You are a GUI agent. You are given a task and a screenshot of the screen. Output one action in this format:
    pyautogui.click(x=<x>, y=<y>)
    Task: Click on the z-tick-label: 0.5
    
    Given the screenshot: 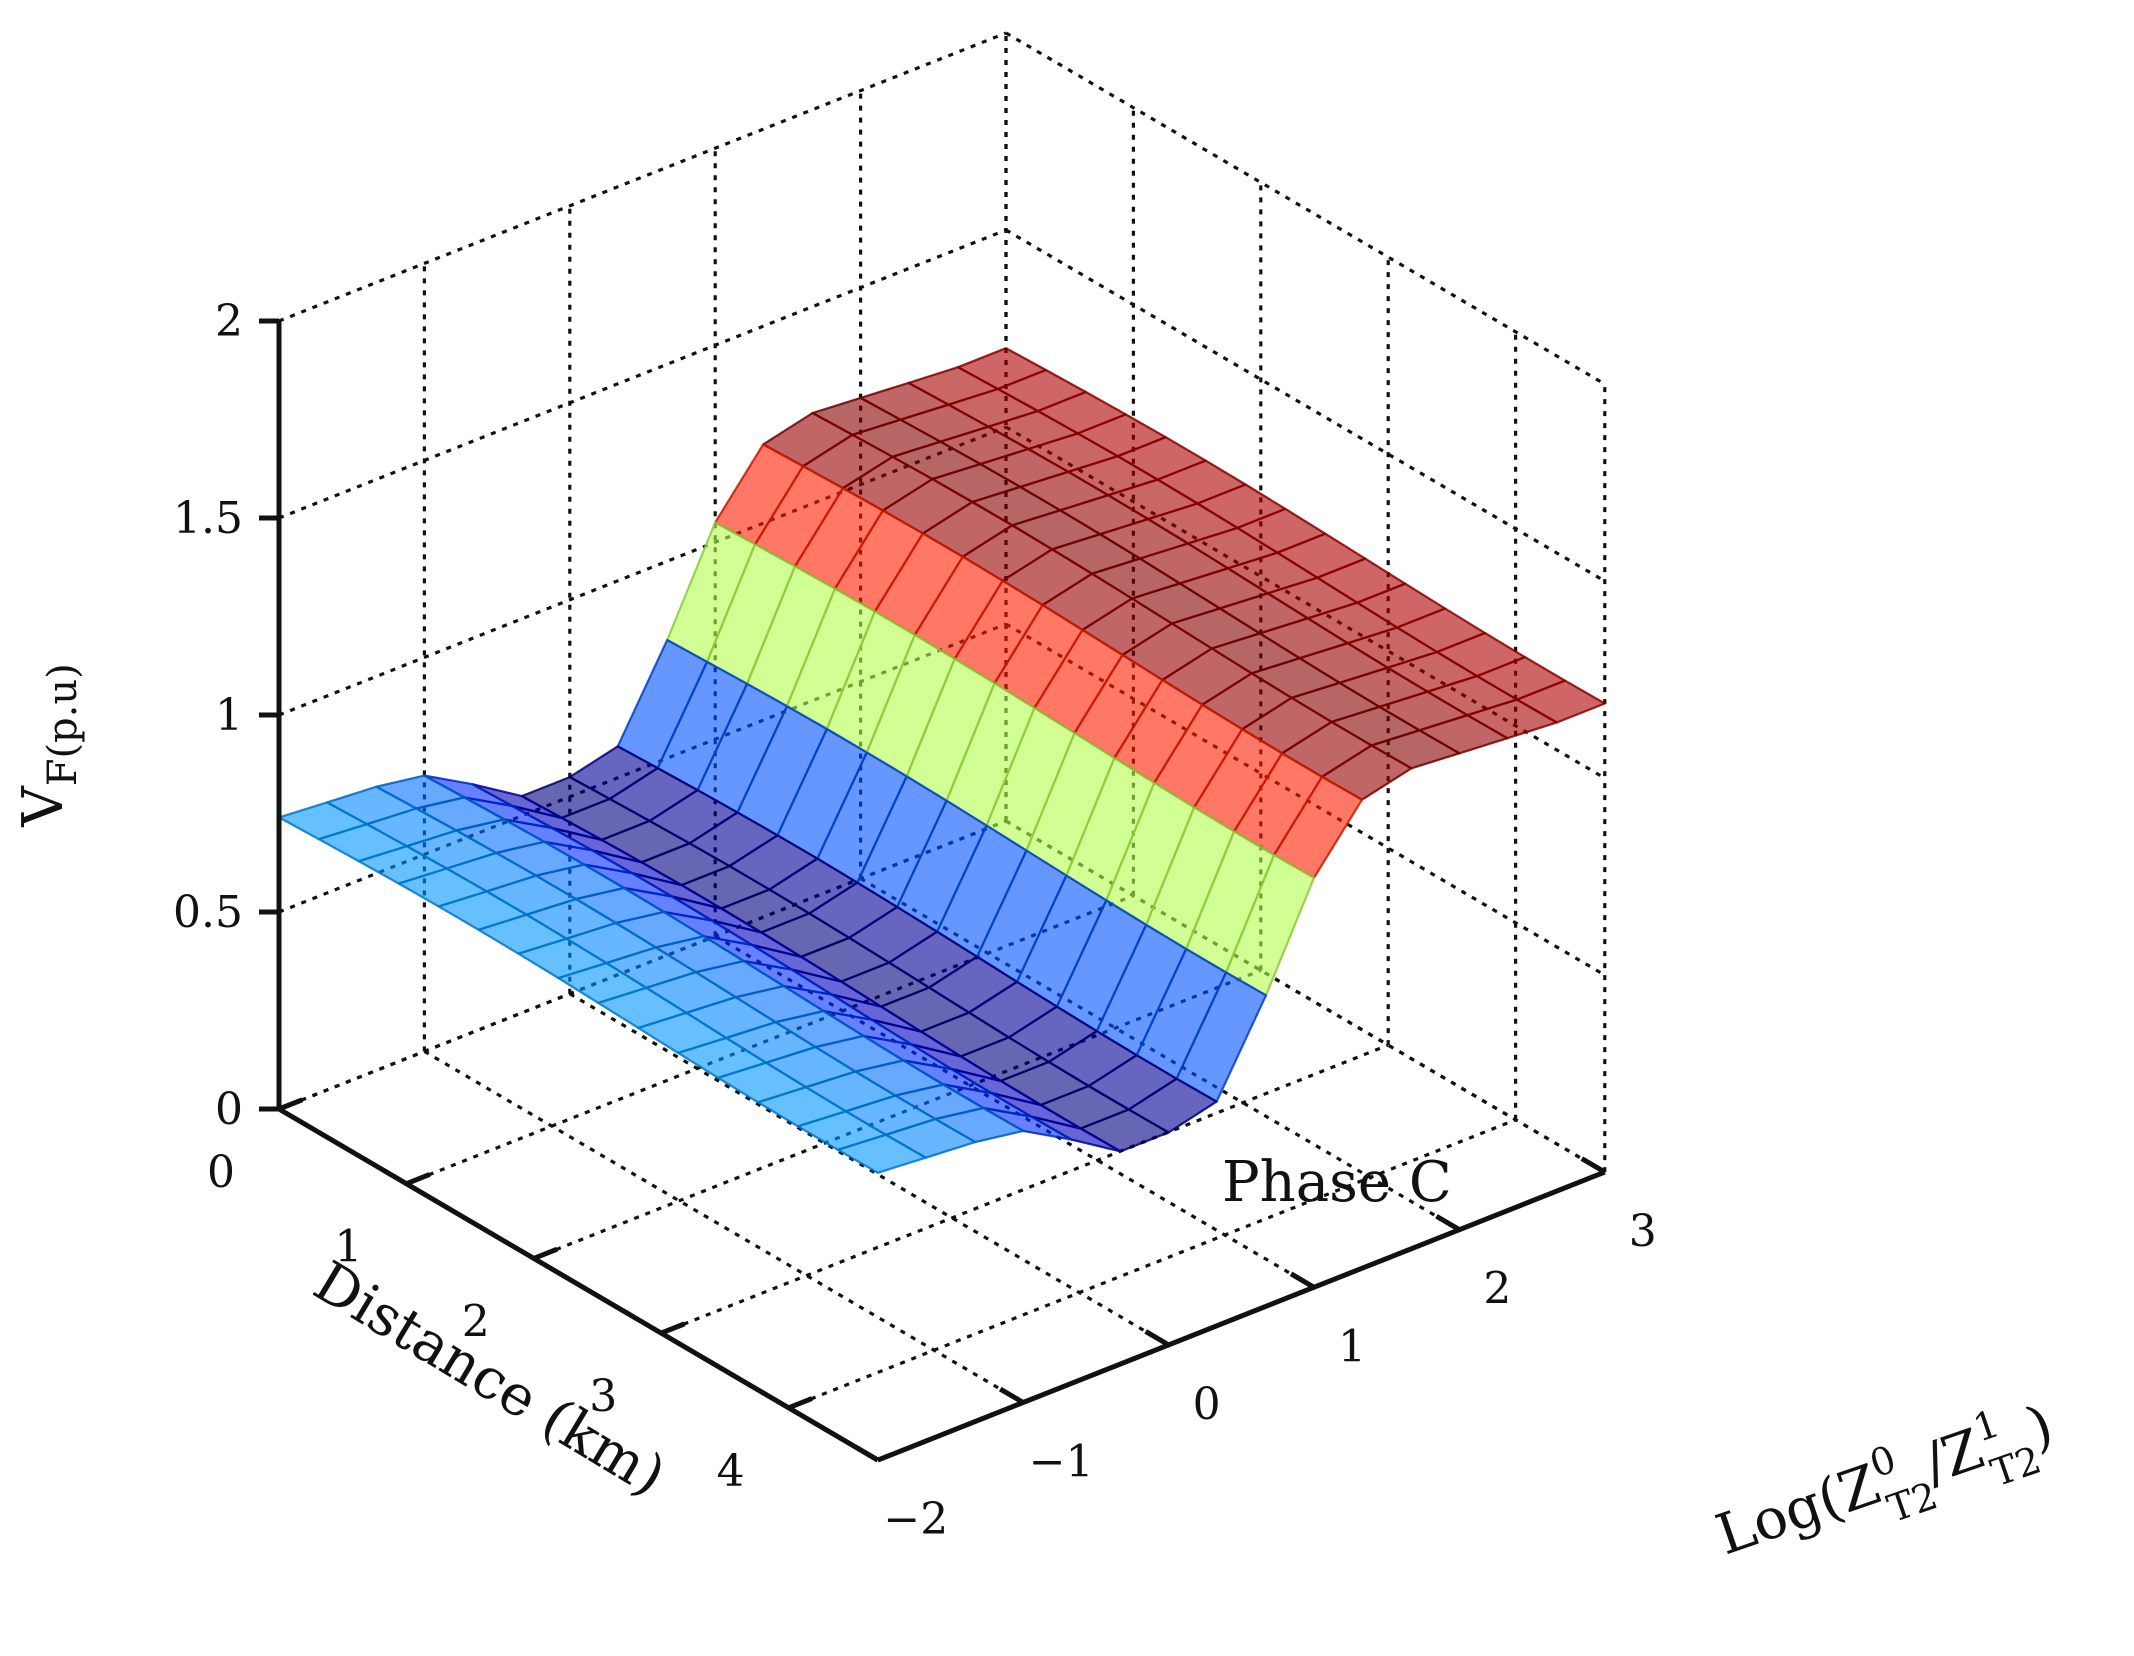 What is the action you would take?
    pyautogui.click(x=208, y=912)
    